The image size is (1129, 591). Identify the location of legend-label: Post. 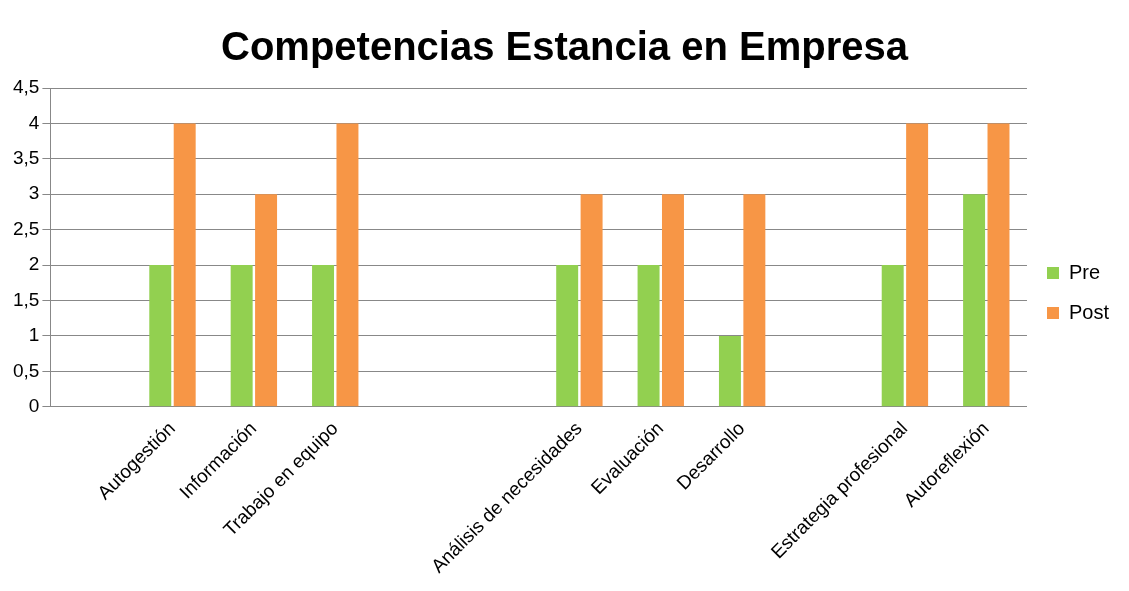
(1089, 311).